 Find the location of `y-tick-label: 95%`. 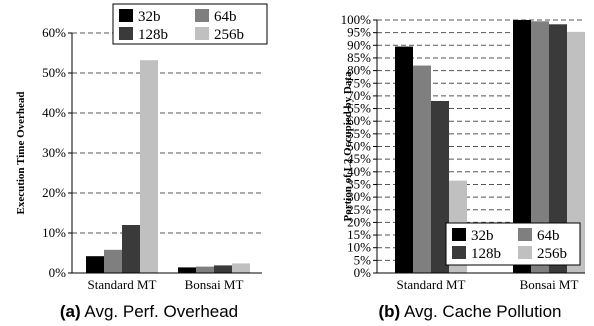

y-tick-label: 95% is located at coordinates (359, 32).